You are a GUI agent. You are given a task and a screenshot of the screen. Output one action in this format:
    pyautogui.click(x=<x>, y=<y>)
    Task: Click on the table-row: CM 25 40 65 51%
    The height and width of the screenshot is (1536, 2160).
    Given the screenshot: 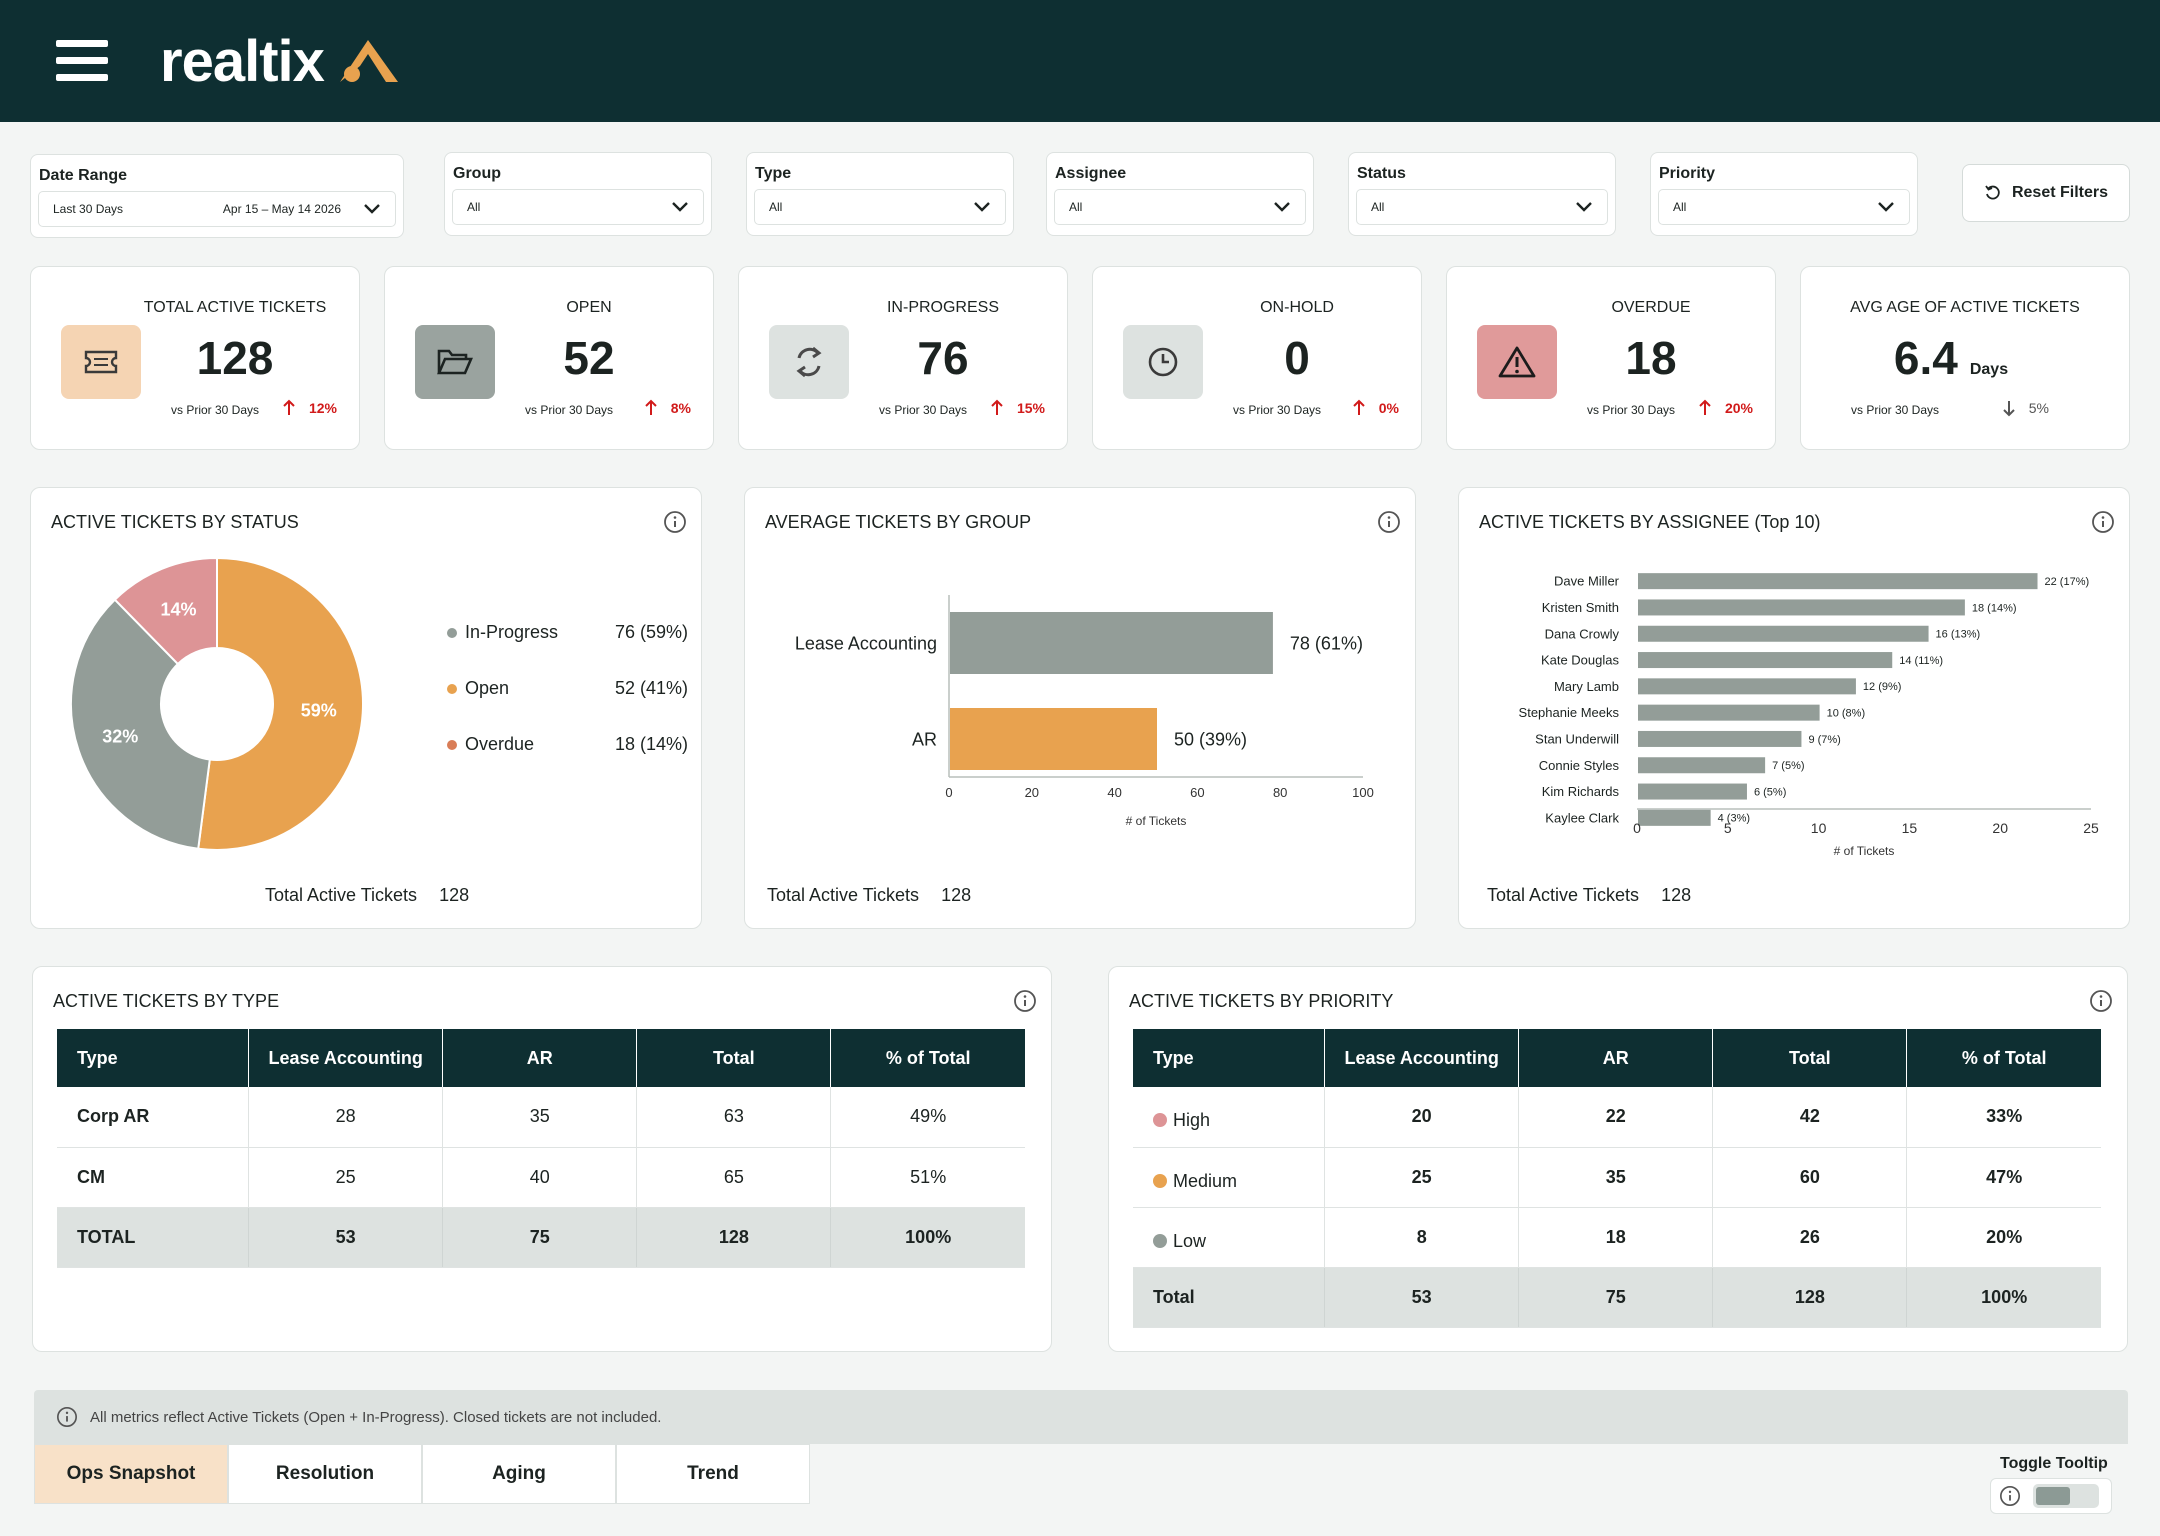 What is the action you would take?
    pyautogui.click(x=541, y=1177)
    